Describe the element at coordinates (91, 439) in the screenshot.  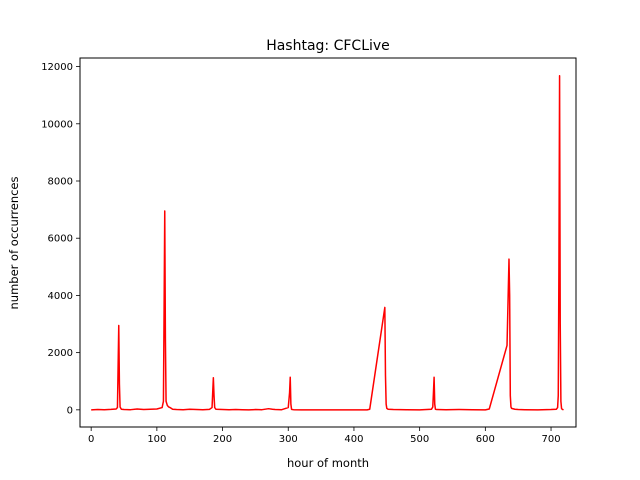
I see `x-tick-label: 0` at that location.